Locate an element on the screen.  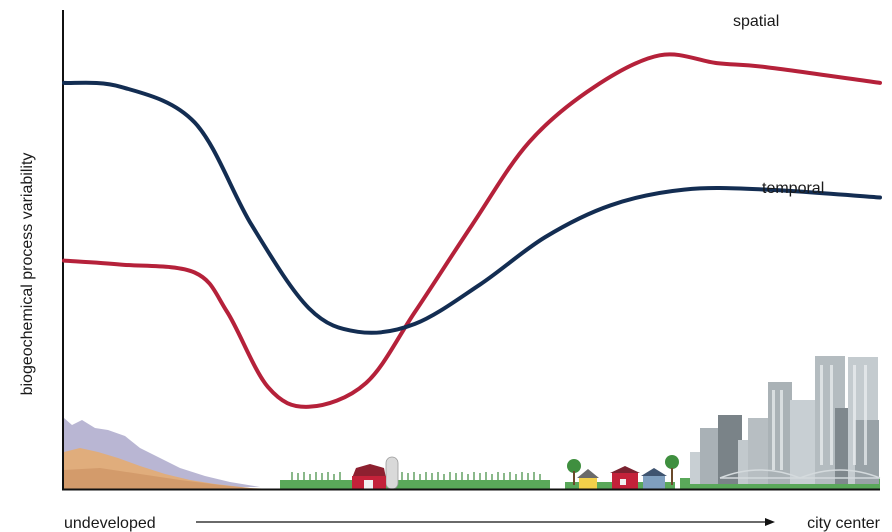
bridge-illustration is located at coordinates (800, 474).